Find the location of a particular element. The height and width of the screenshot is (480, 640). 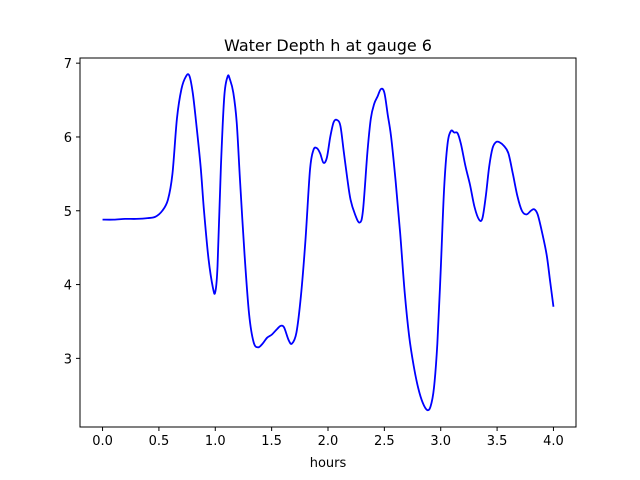

x-tick-label: 2.5 is located at coordinates (384, 441).